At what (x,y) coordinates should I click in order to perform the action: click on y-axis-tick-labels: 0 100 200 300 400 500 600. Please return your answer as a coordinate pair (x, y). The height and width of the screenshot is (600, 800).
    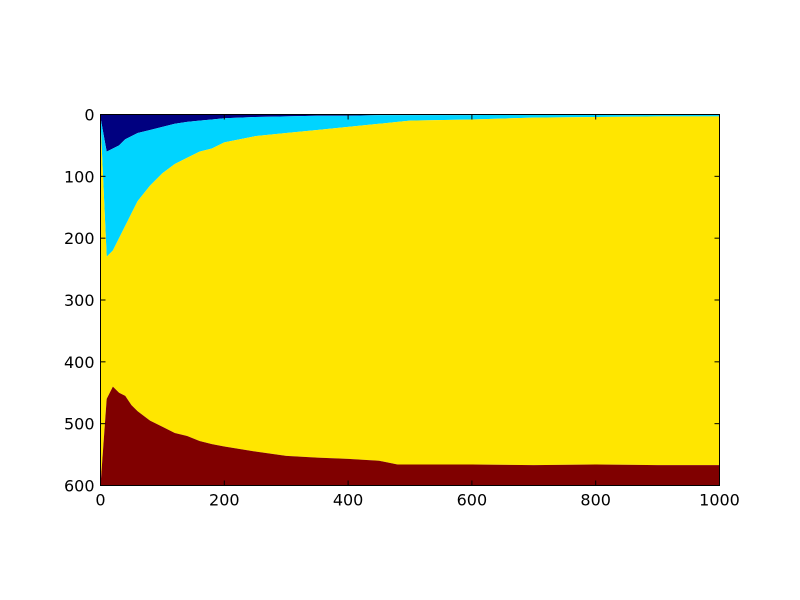
    Looking at the image, I should click on (79, 301).